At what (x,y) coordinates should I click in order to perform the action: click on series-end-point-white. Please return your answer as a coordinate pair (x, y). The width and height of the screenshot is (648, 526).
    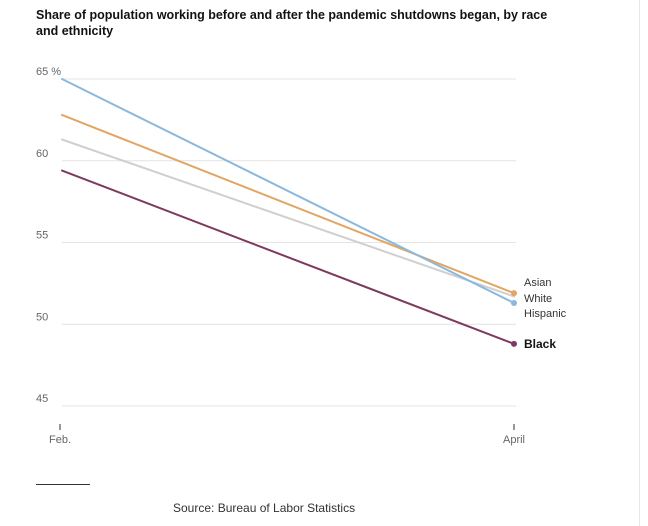
    Looking at the image, I should click on (514, 302).